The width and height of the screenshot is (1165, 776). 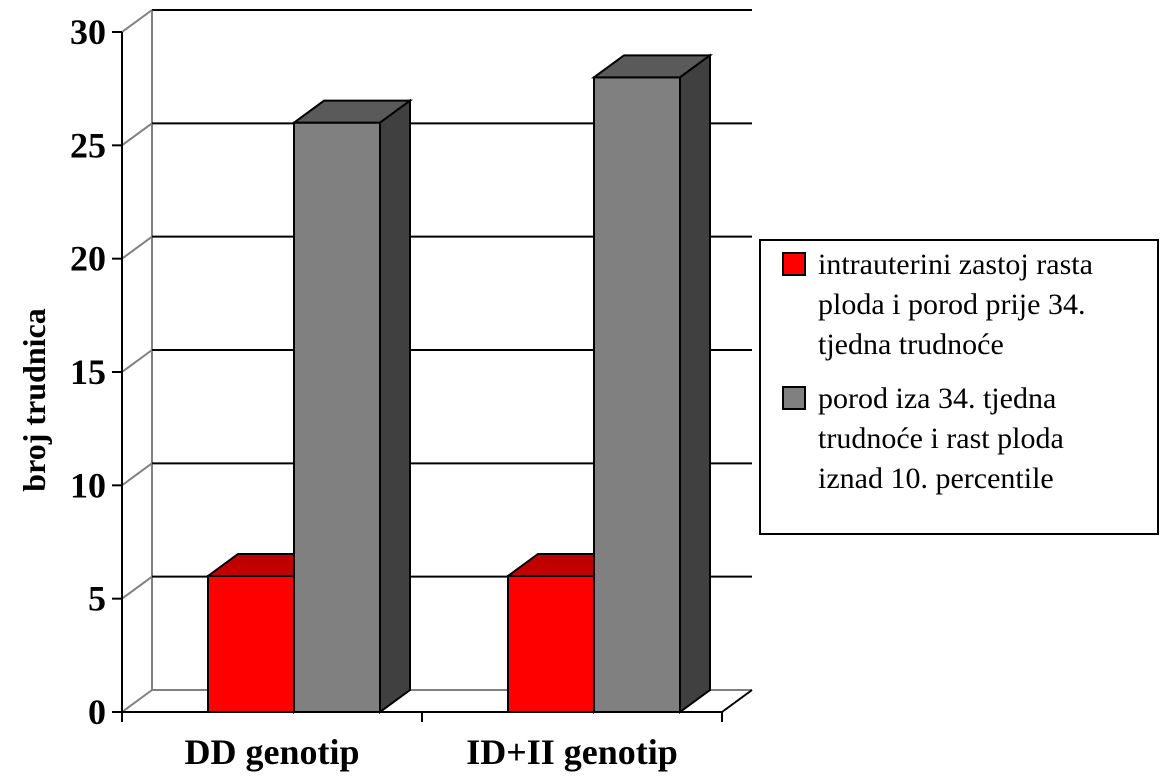 What do you see at coordinates (737, 701) in the screenshot?
I see `floor-edge-right` at bounding box center [737, 701].